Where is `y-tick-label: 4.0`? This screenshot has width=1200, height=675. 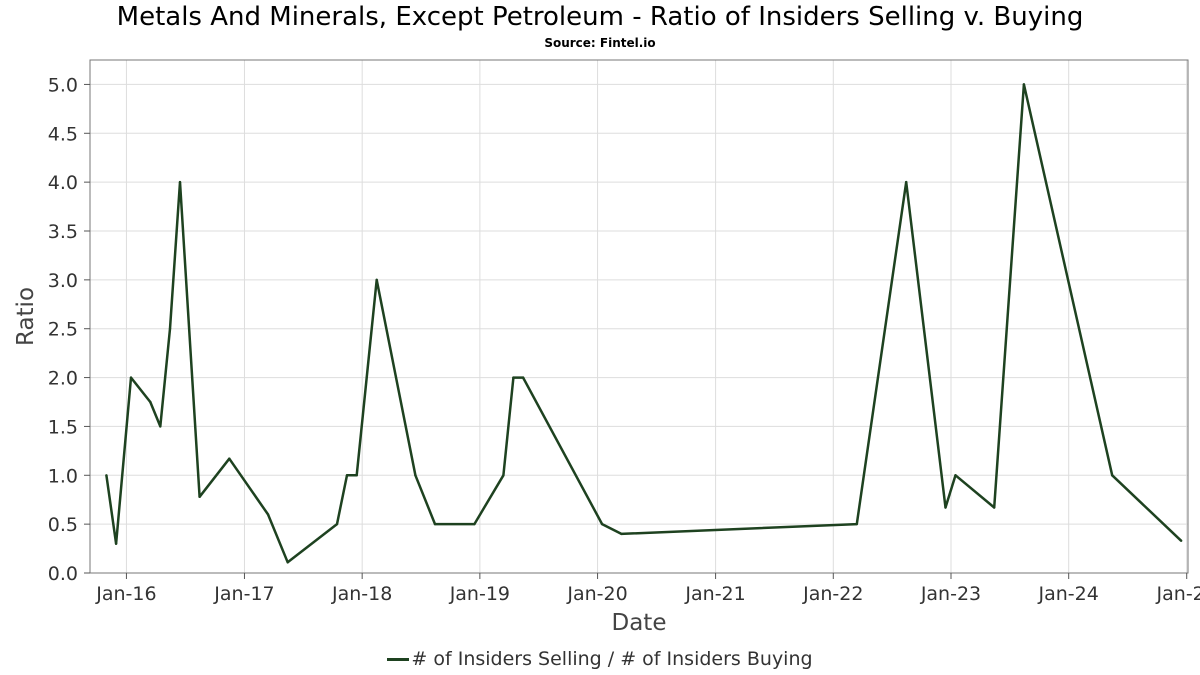 y-tick-label: 4.0 is located at coordinates (63, 183).